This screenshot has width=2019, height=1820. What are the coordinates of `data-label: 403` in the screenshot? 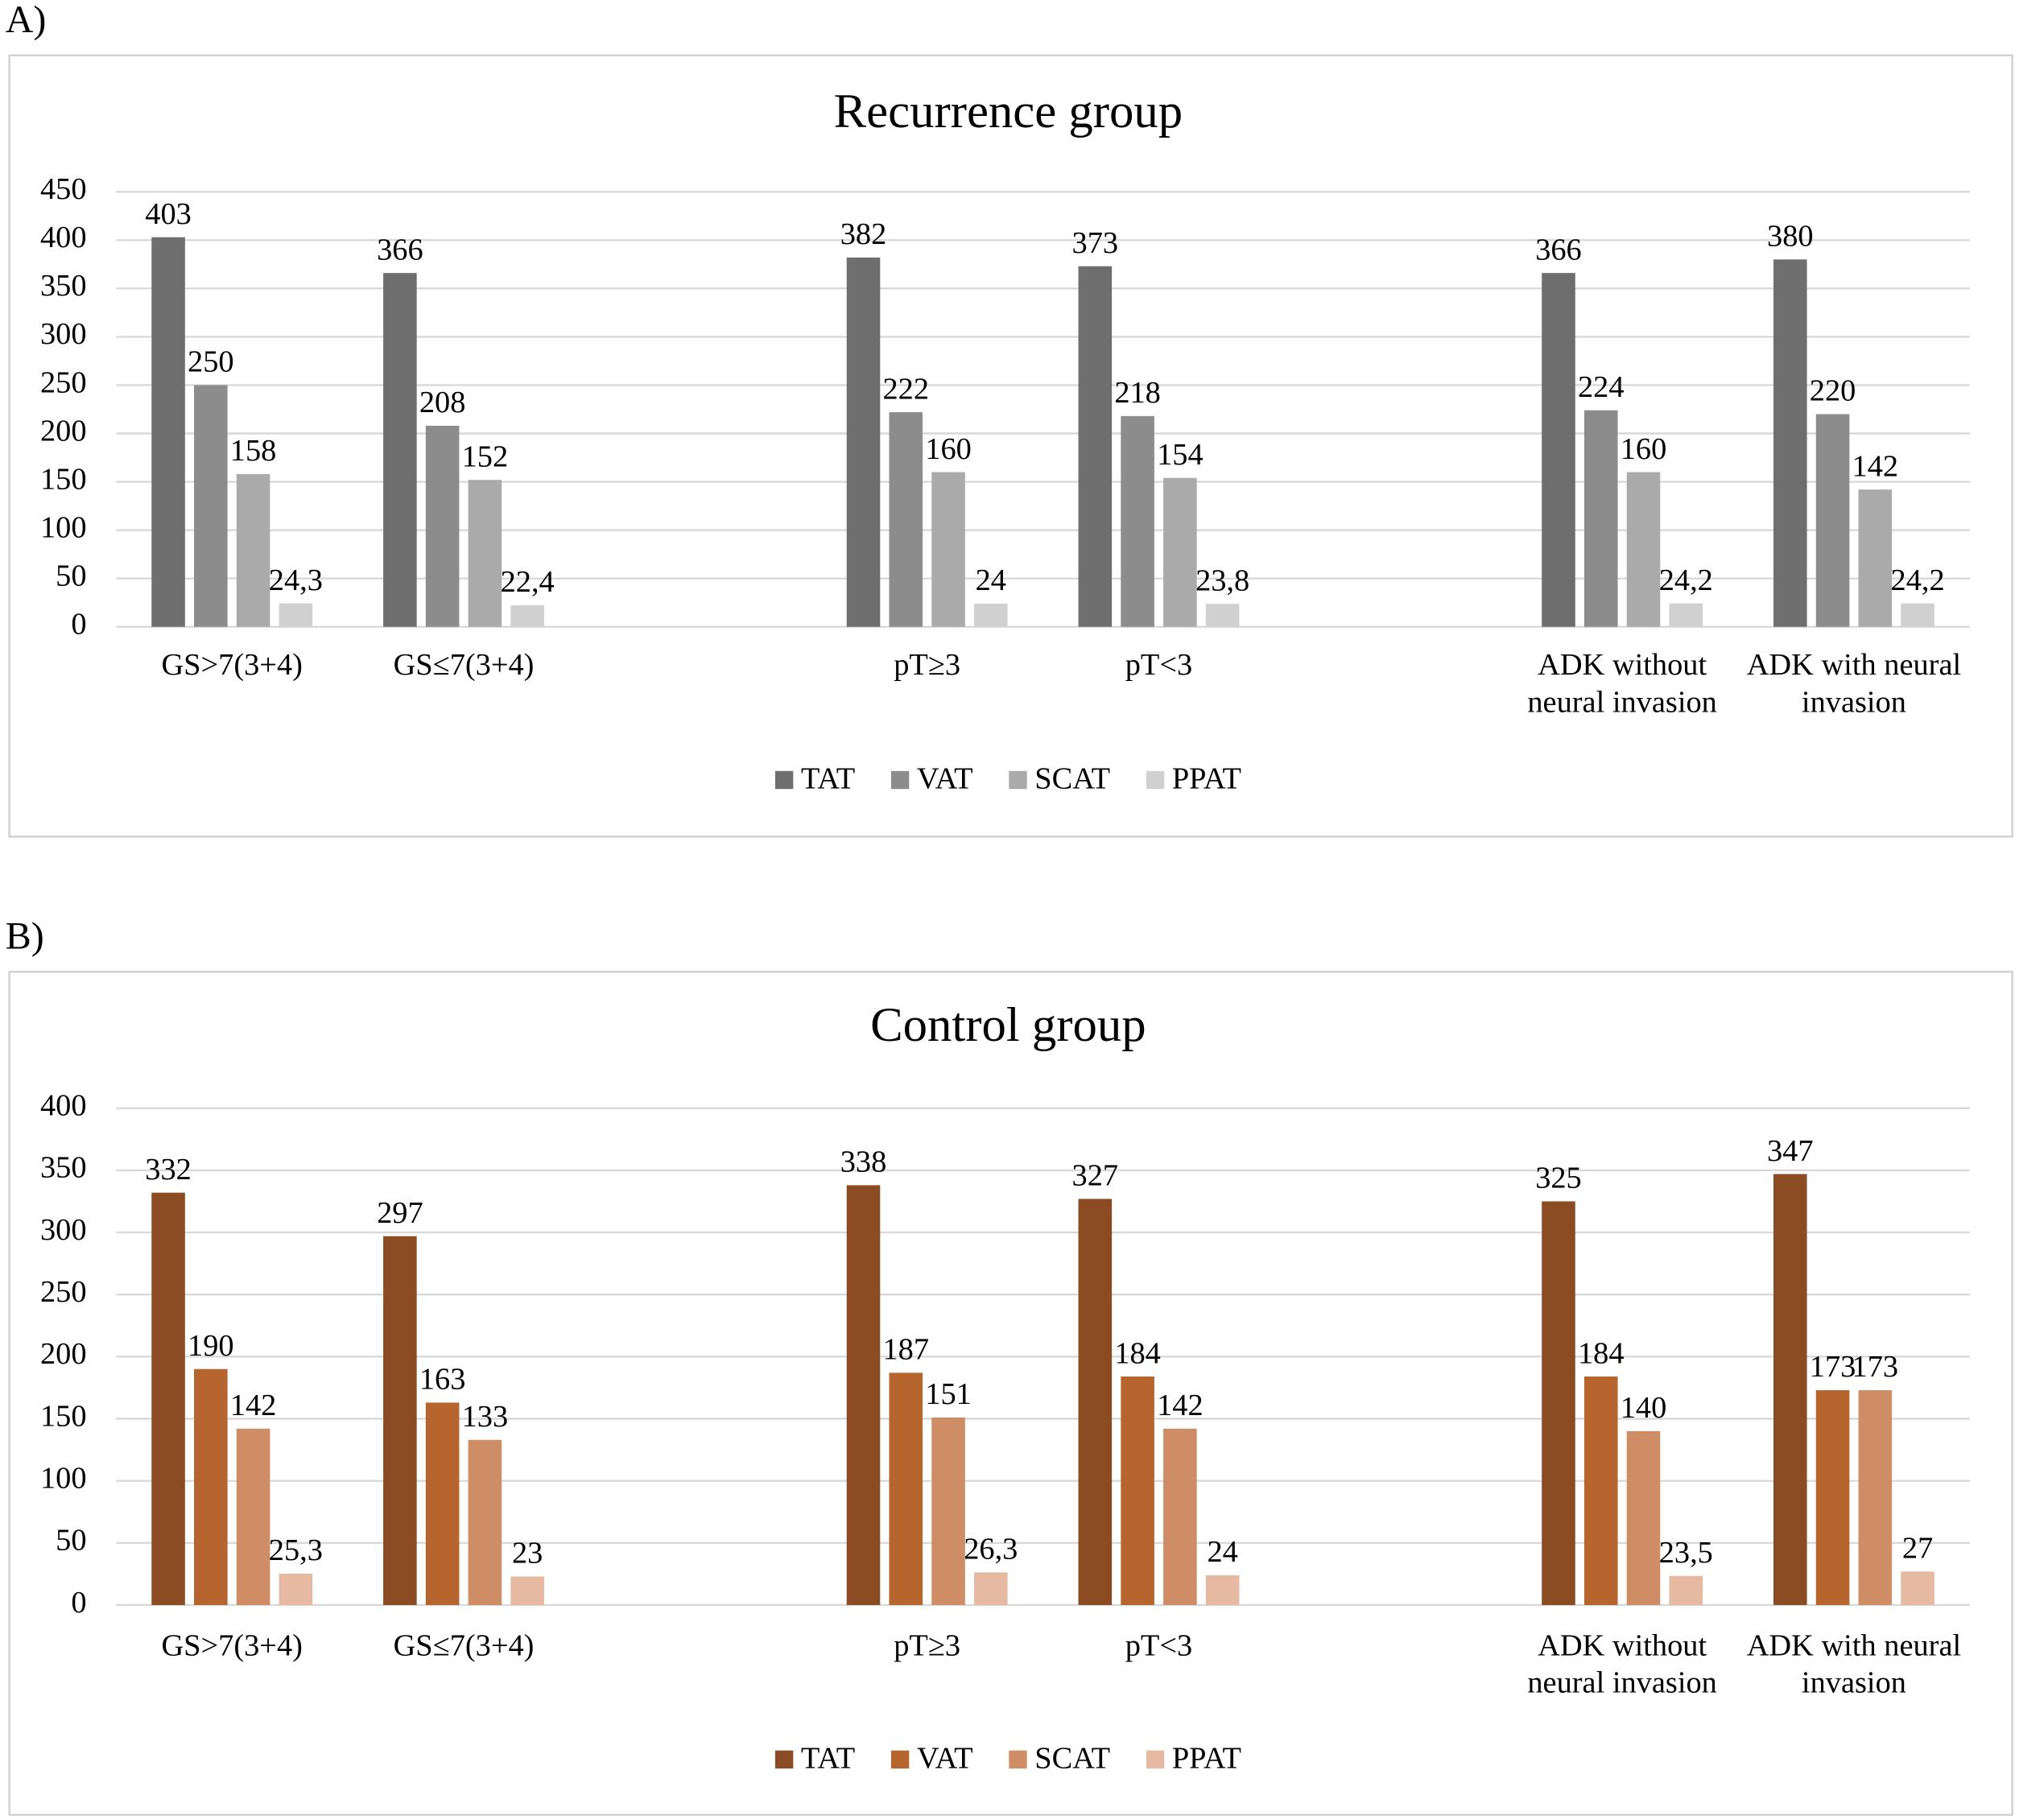 It's located at (168, 214).